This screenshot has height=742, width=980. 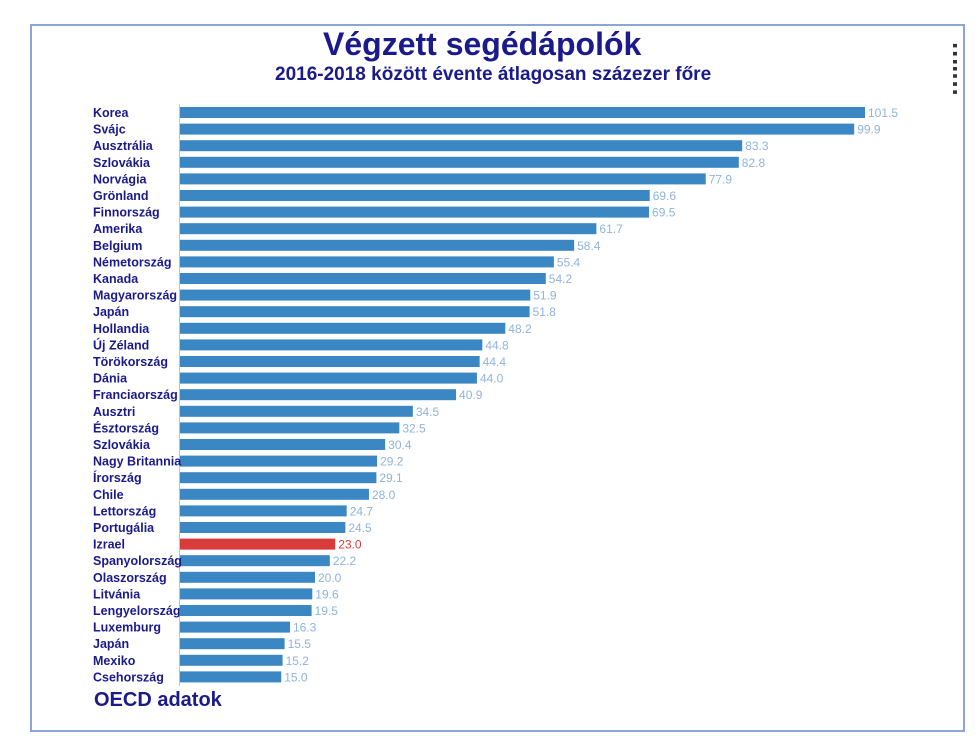 I want to click on value-label: 30.4, so click(x=400, y=445).